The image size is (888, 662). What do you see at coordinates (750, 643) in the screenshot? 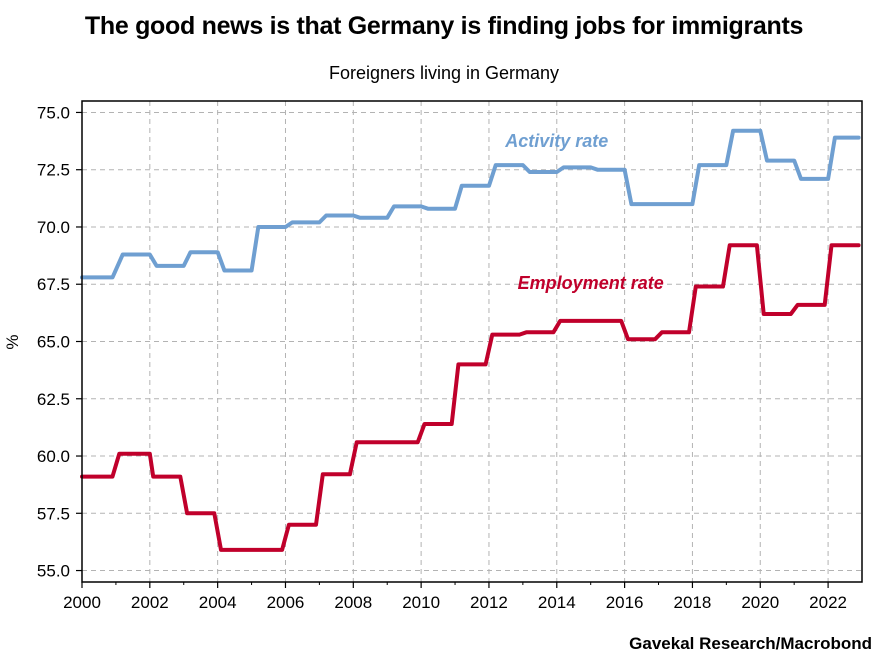
I see `source-credit: Gavekal Research/Macrobond` at bounding box center [750, 643].